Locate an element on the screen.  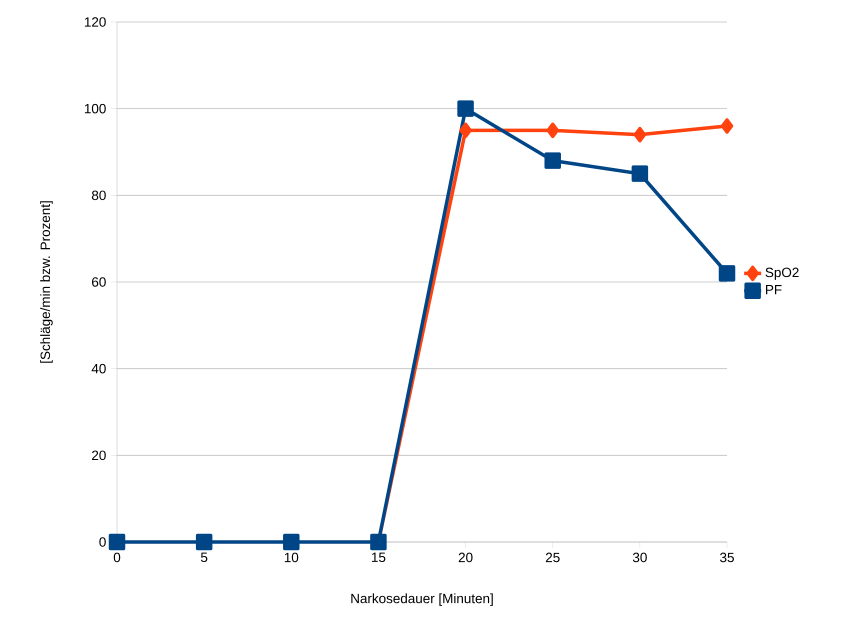
y-axis-title: [Schläge/min bzw. Prozent] is located at coordinates (46, 282).